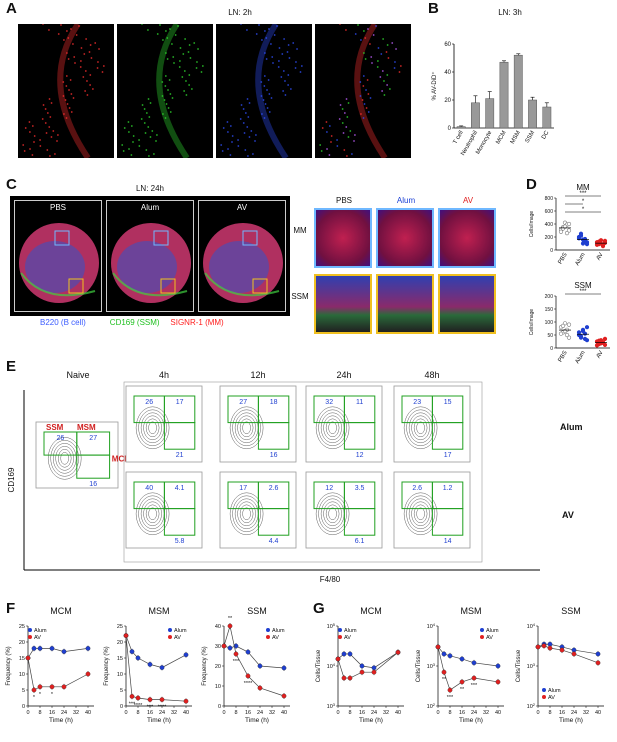 The image size is (617, 742). I want to click on panel-label-a: A, so click(11, 8).